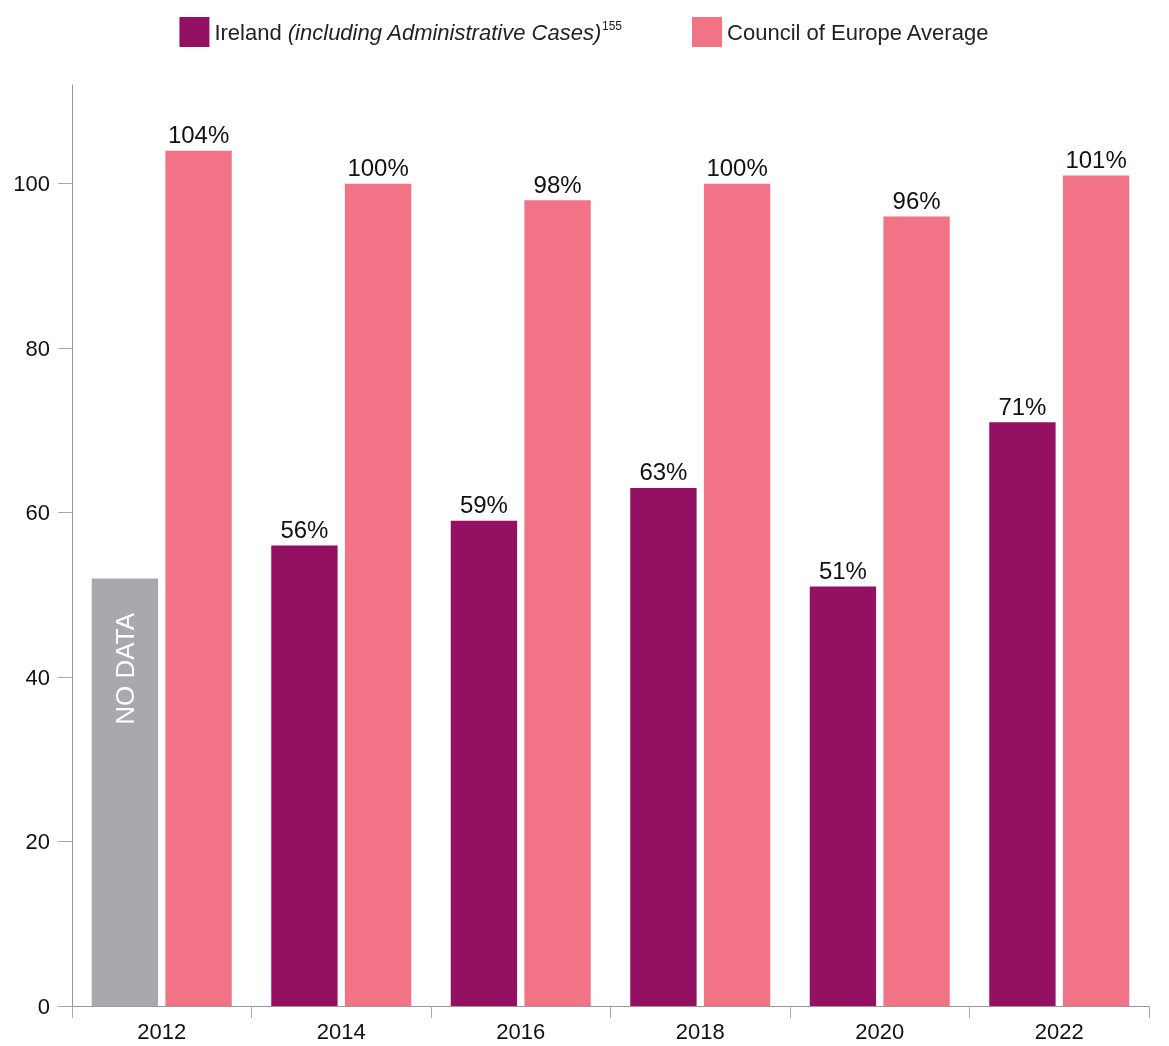 The image size is (1169, 1046). Describe the element at coordinates (341, 1031) in the screenshot. I see `x-tick-label: 2014` at that location.